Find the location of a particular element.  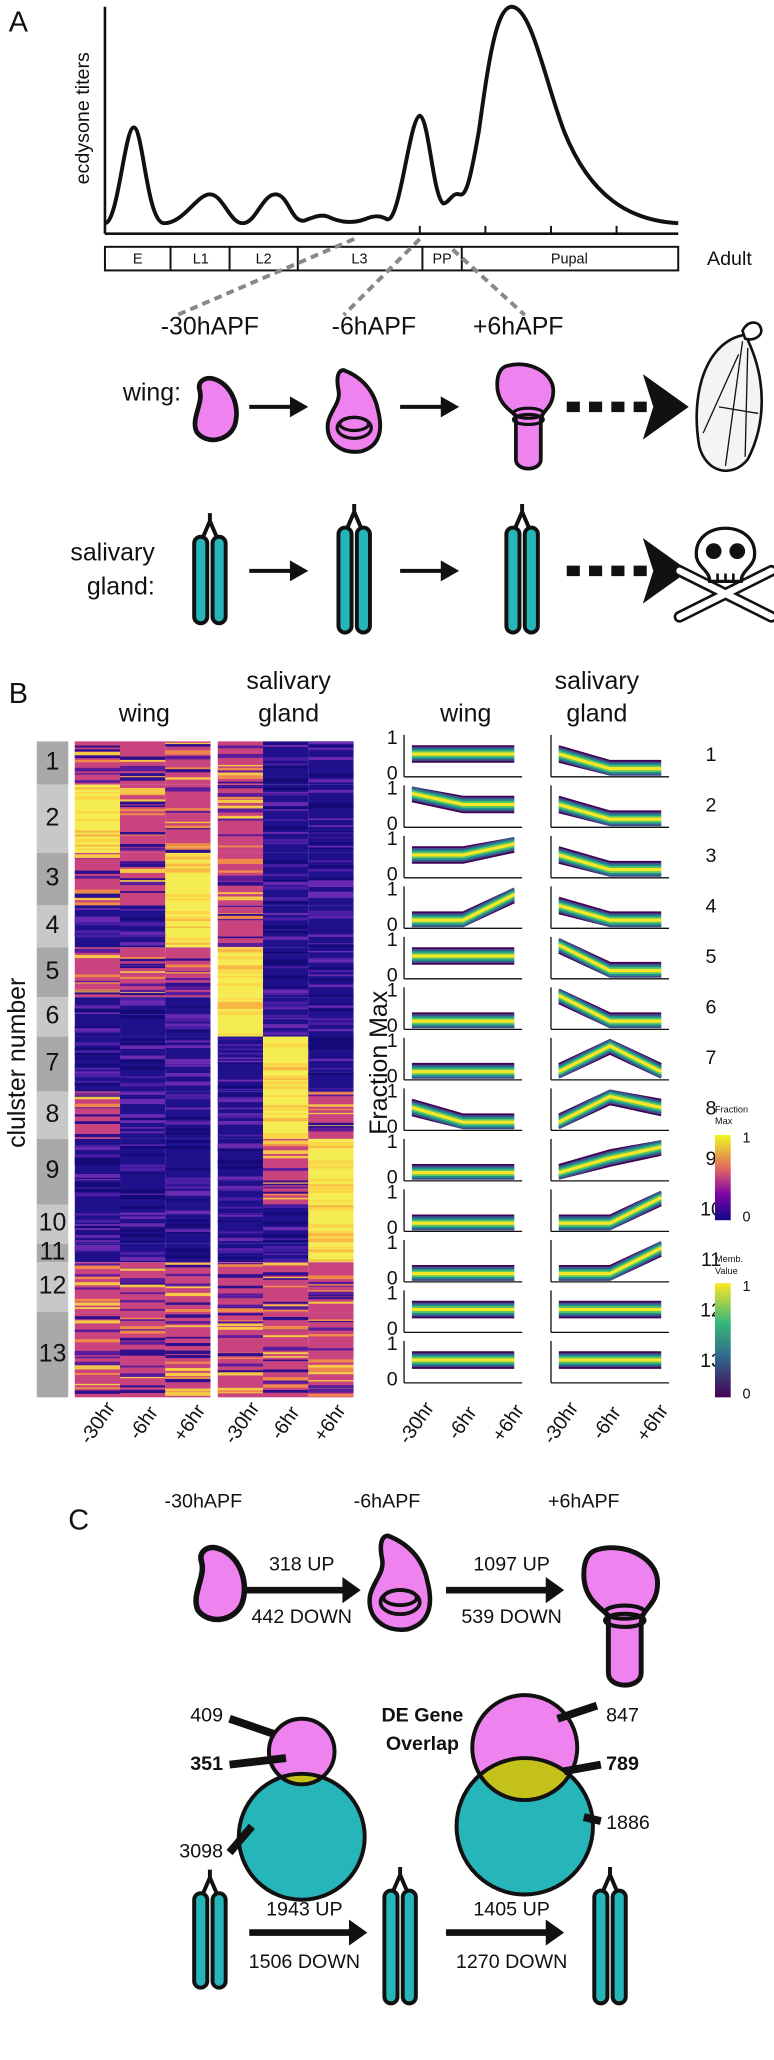

legend-title: Memb. is located at coordinates (729, 1259).